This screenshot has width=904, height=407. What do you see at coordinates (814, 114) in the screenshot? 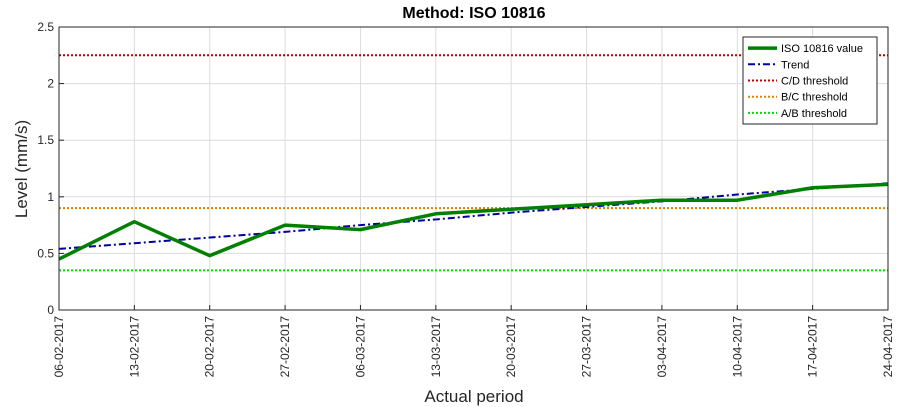
I see `legend-entry-a-b-threshold: A/B threshold` at bounding box center [814, 114].